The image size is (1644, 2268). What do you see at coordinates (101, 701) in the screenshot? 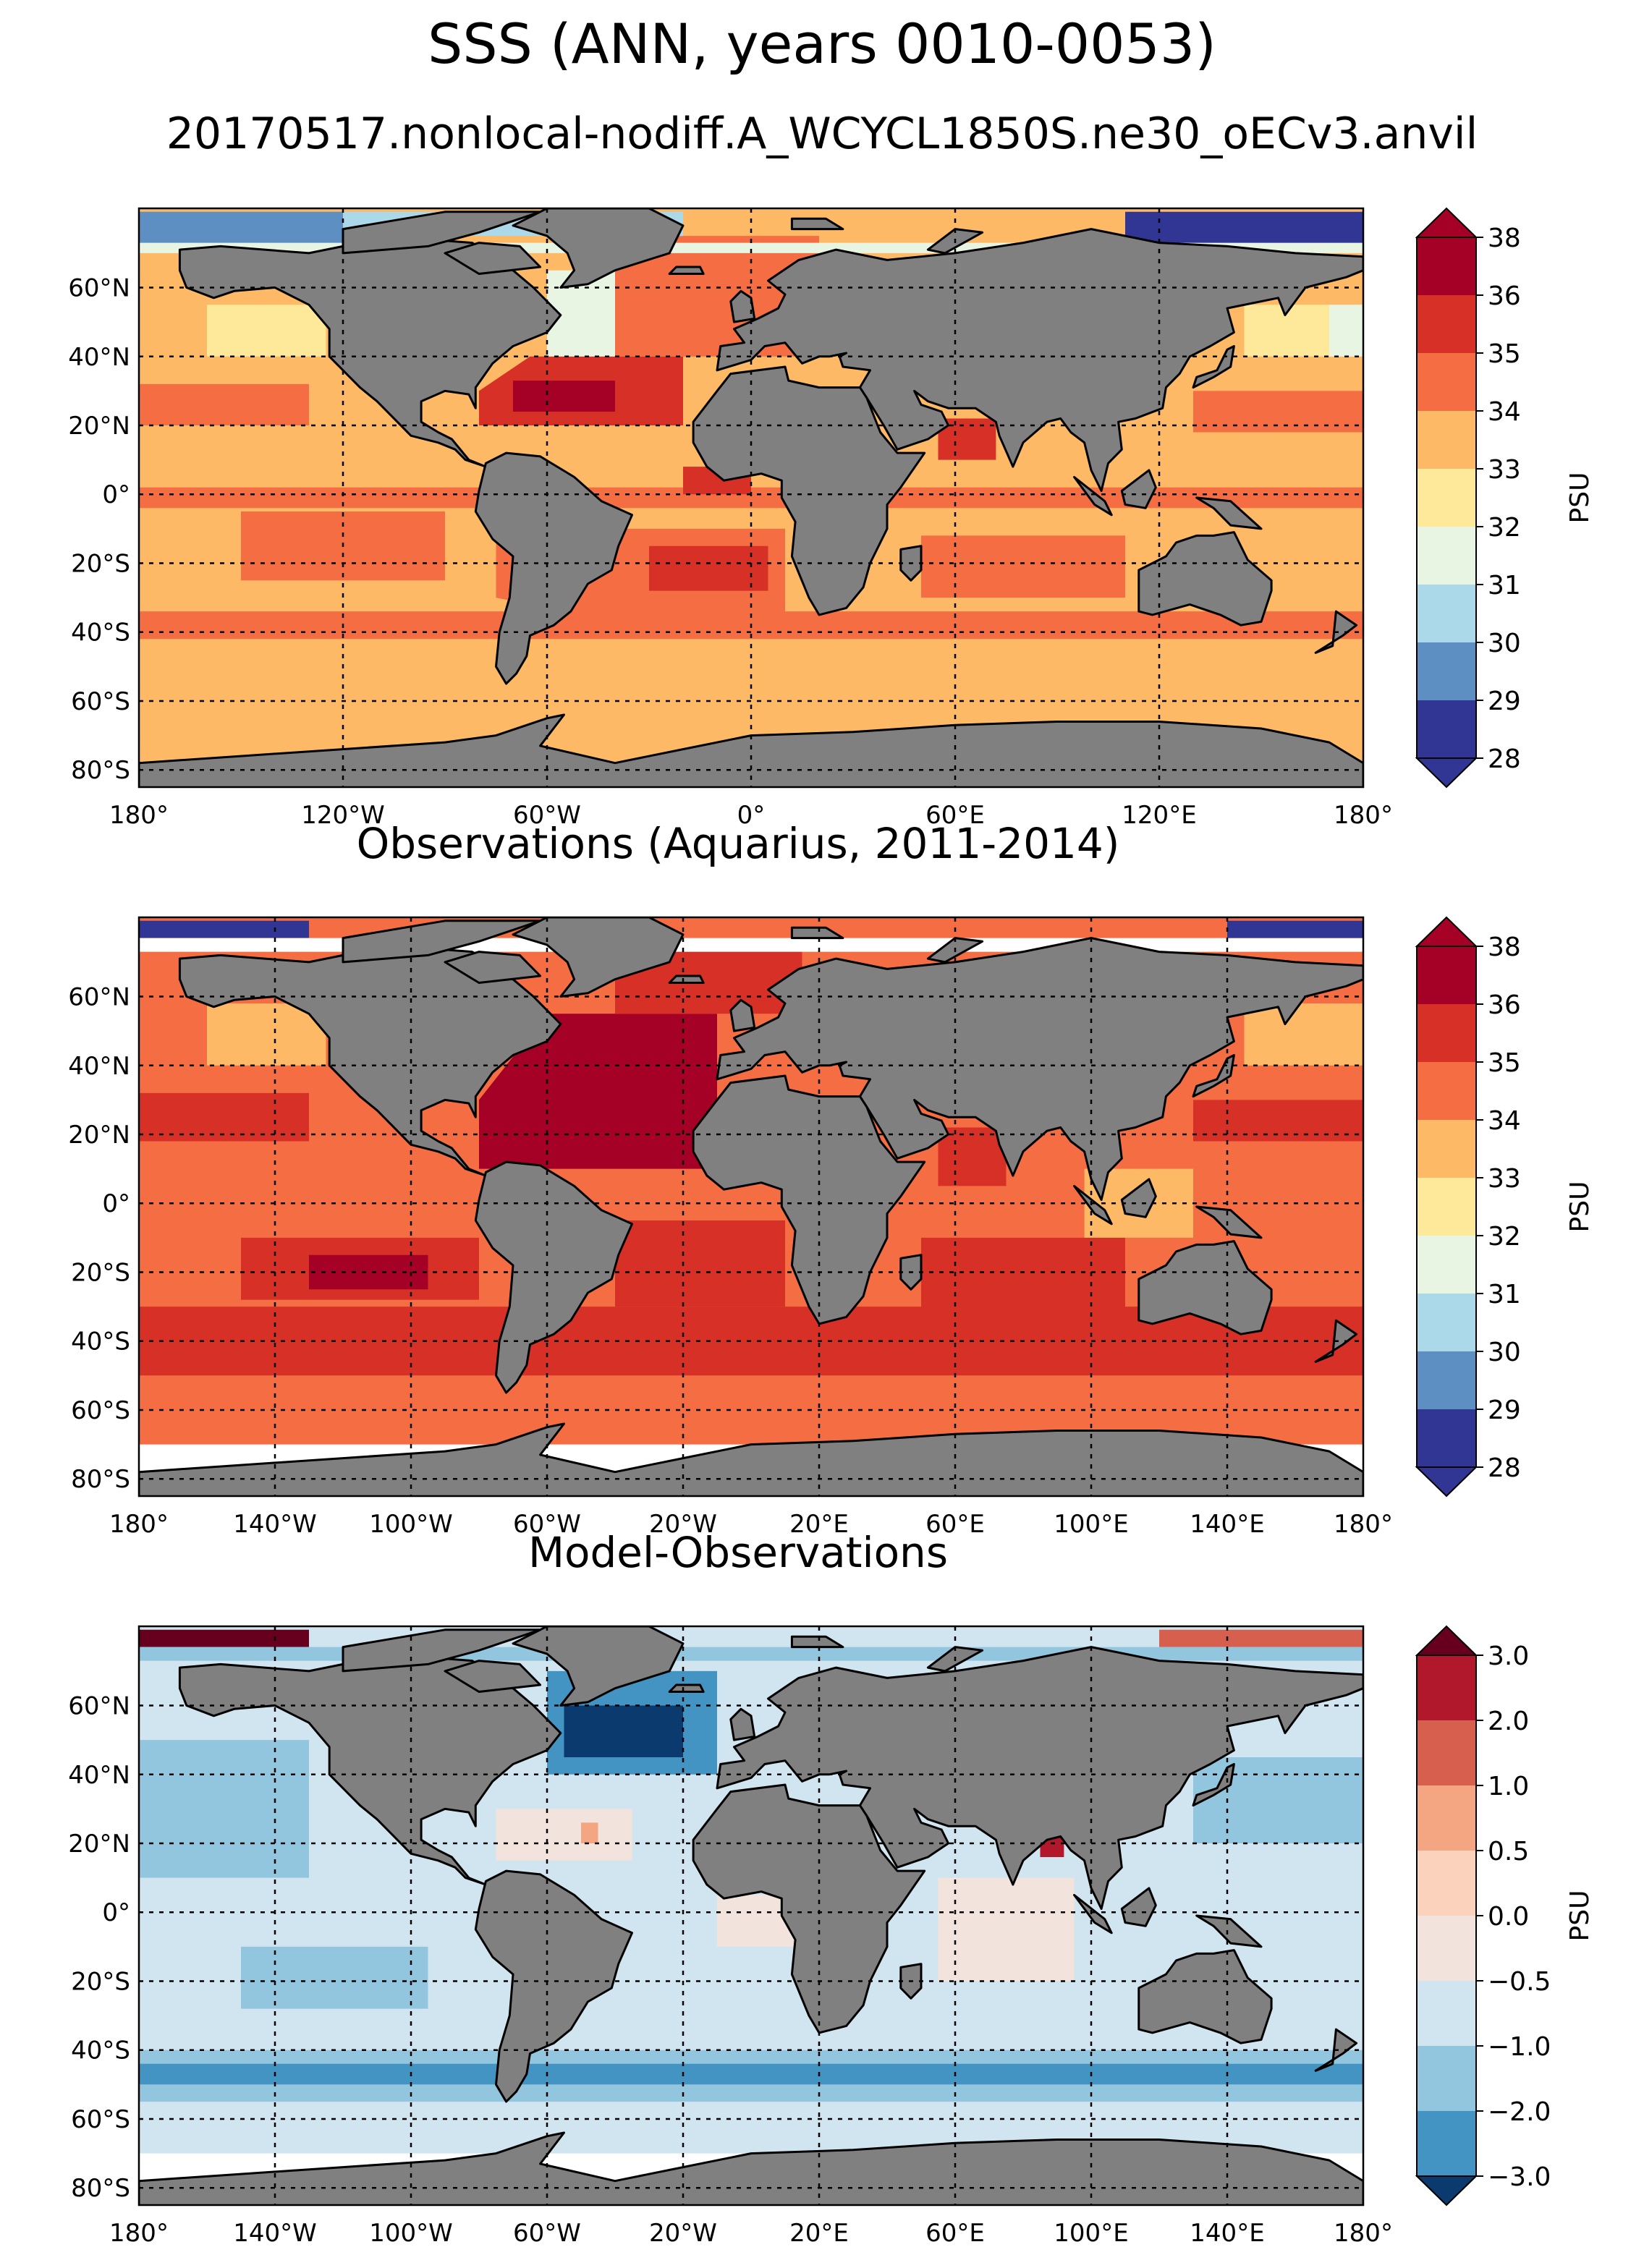
I see `lat-tick-label: 60°S` at bounding box center [101, 701].